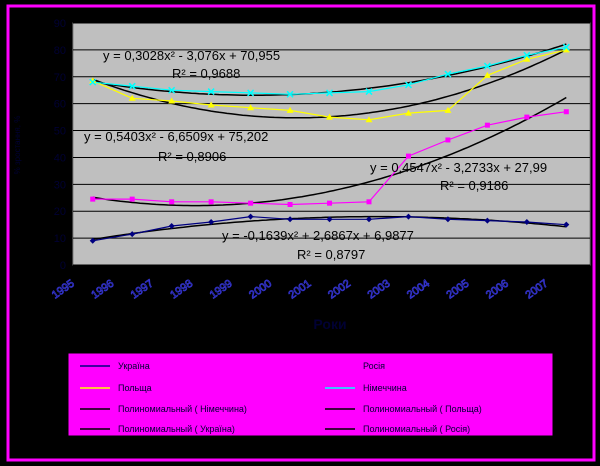 The height and width of the screenshot is (466, 600). I want to click on y-tick-label: 70, so click(60, 78).